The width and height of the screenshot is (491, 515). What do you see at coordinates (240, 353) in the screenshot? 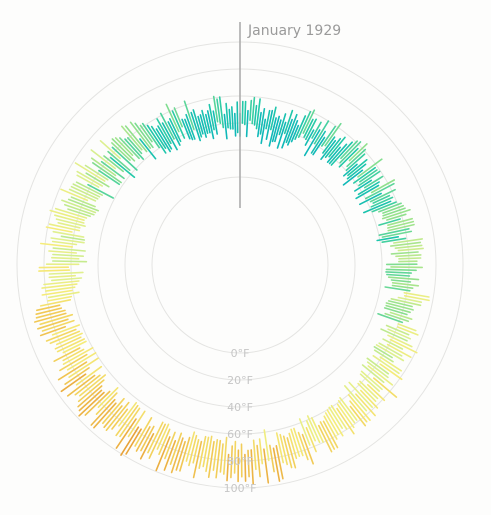
I see `ring-label-0: 0°F` at bounding box center [240, 353].